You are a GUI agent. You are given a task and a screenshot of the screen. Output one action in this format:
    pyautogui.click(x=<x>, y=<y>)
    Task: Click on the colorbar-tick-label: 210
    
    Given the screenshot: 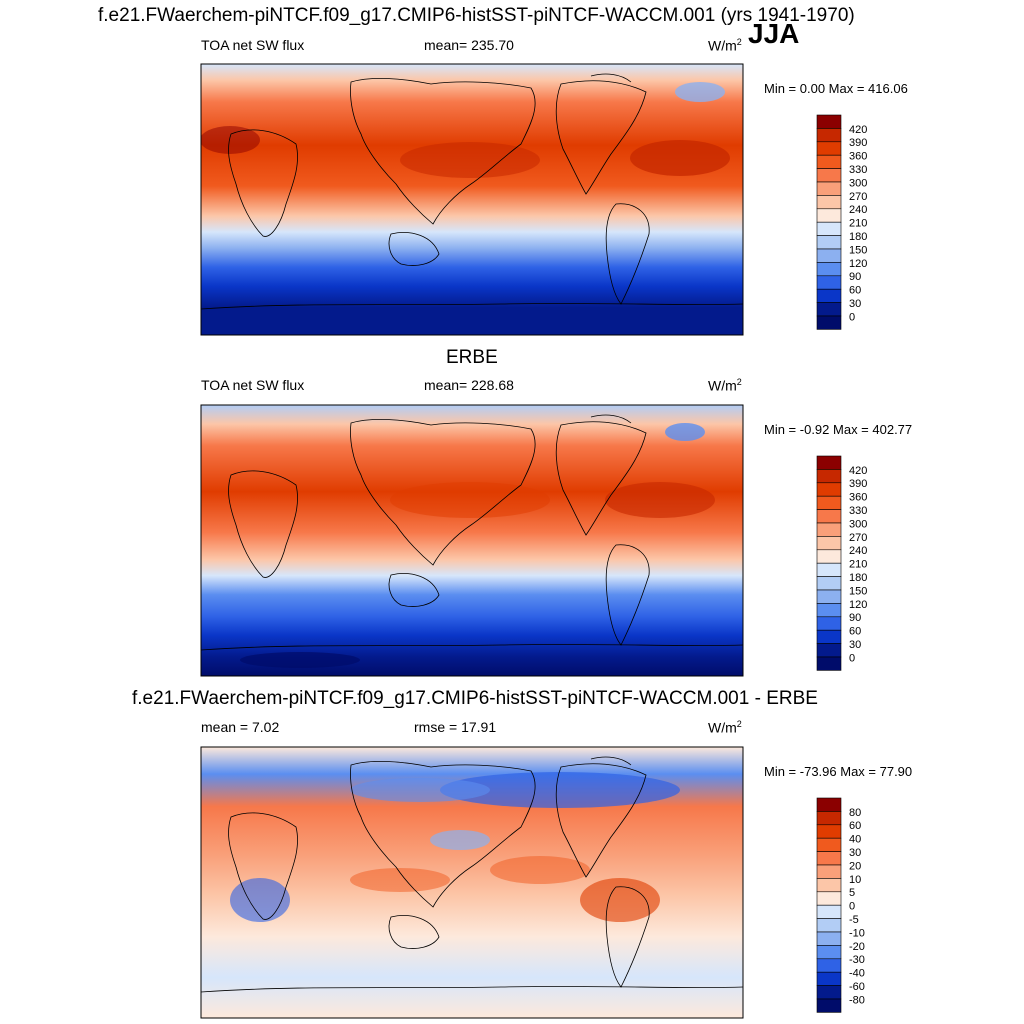 What is the action you would take?
    pyautogui.click(x=858, y=565)
    